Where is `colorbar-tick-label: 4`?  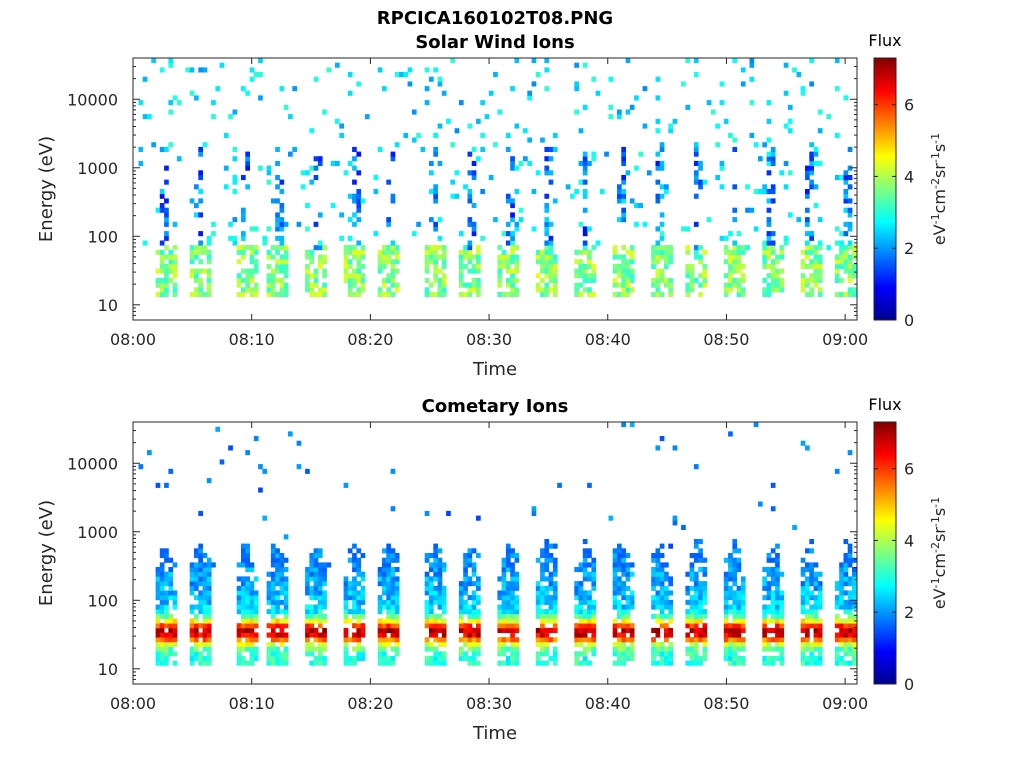 colorbar-tick-label: 4 is located at coordinates (909, 540).